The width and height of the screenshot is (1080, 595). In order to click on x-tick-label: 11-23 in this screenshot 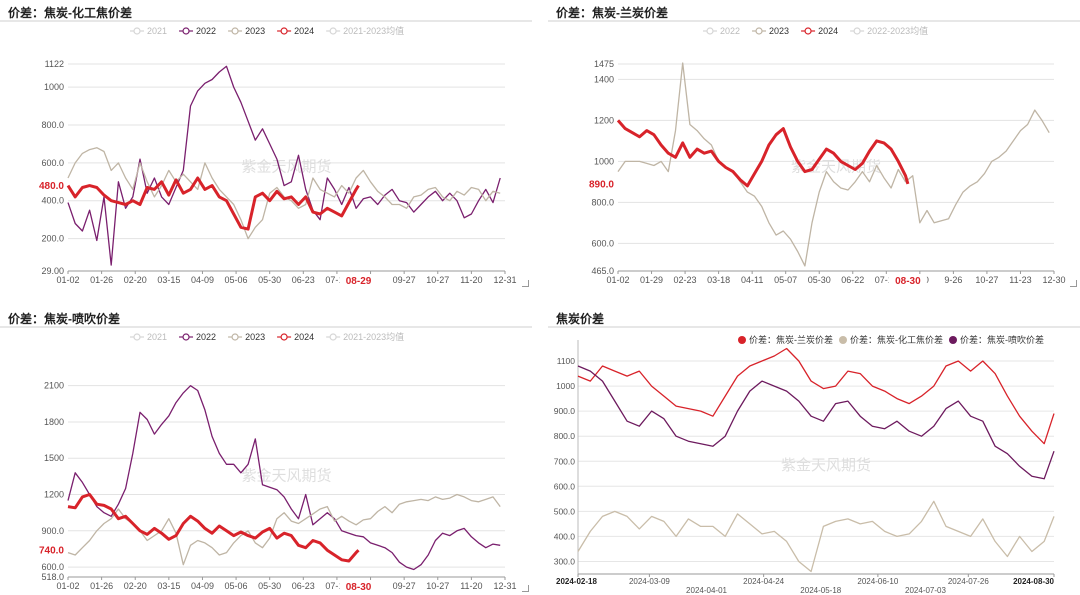, I will do `click(1020, 280)`.